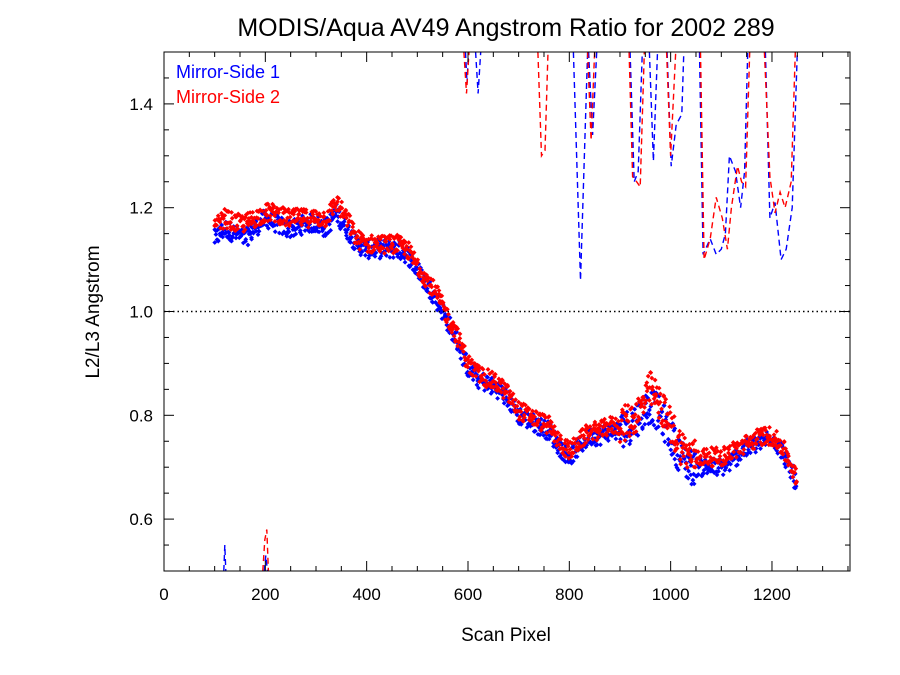 This screenshot has width=900, height=675. I want to click on x-tick-label: 1200, so click(772, 594).